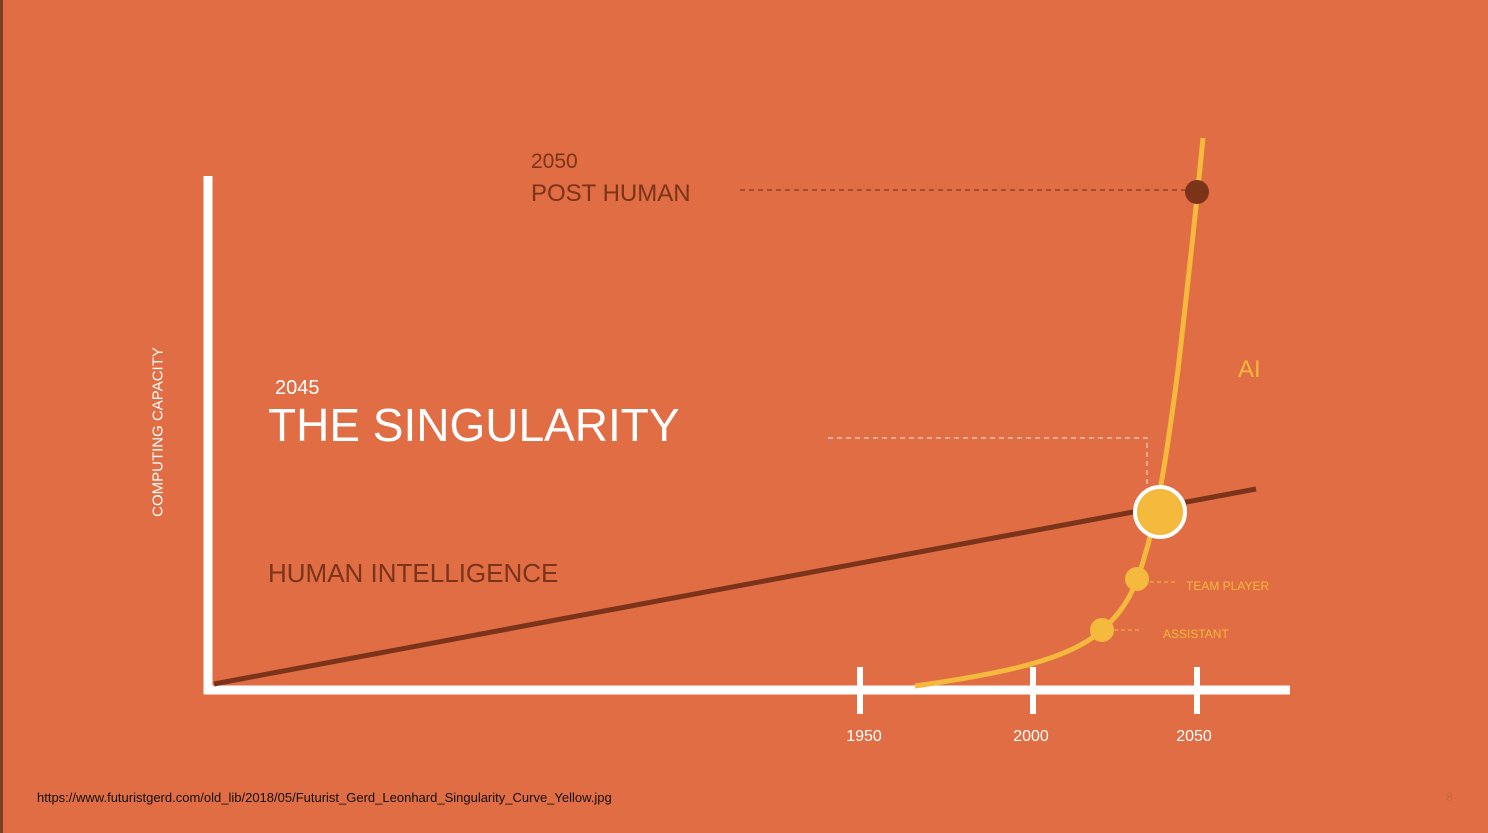  What do you see at coordinates (158, 432) in the screenshot?
I see `y-axis-label: COMPUTING CAPACITY` at bounding box center [158, 432].